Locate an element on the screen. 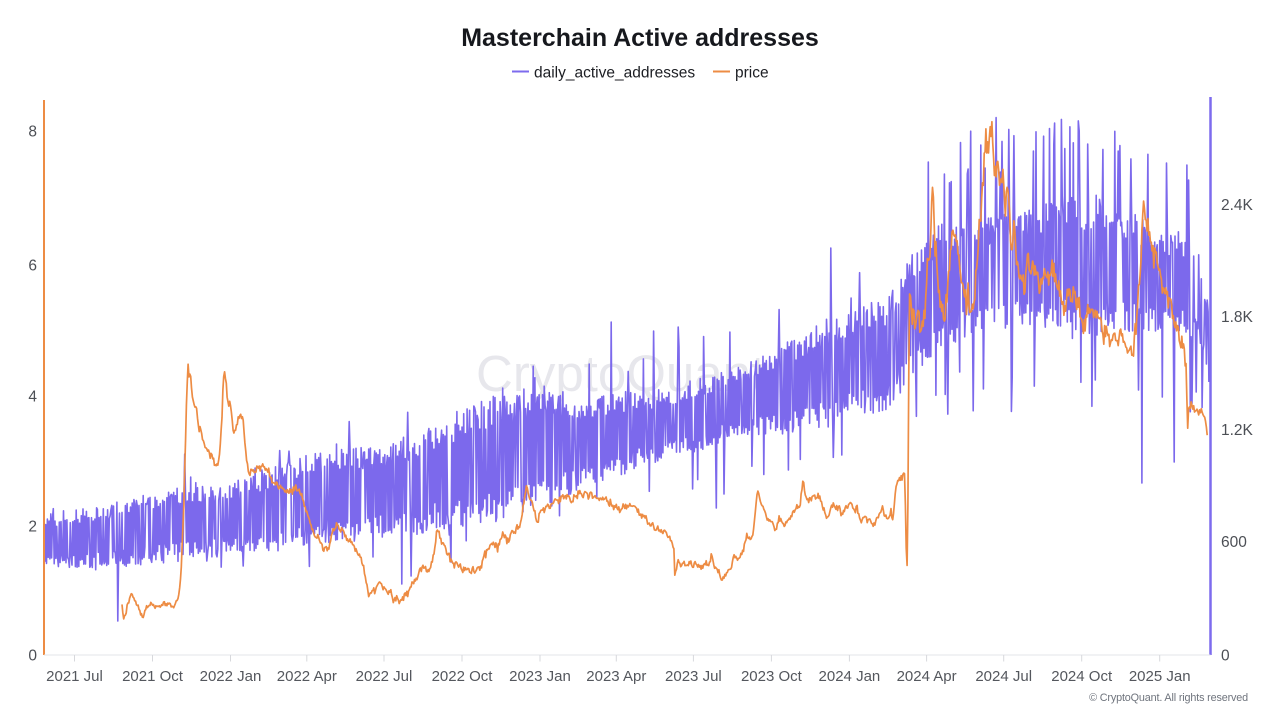  svg-text: 2024 Jul is located at coordinates (1003, 676).